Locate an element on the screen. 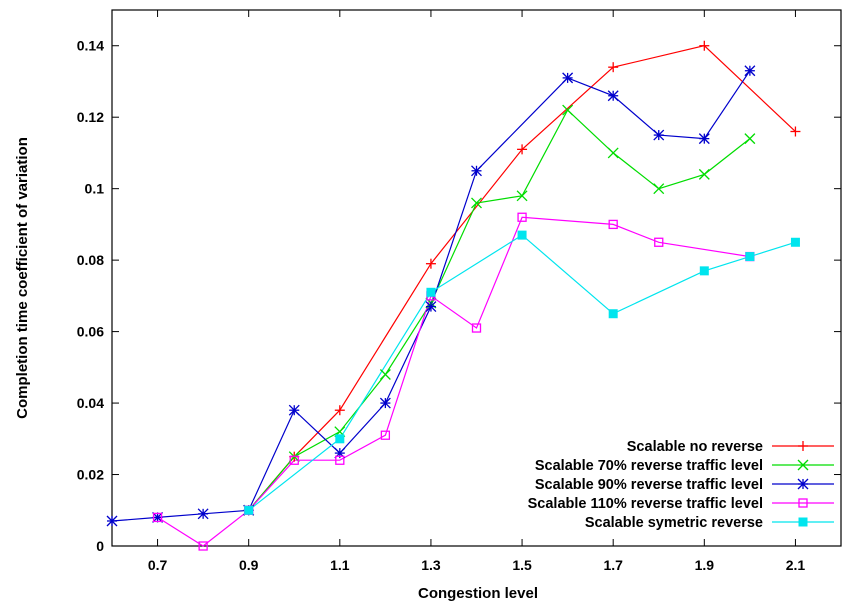 Image resolution: width=846 pixels, height=609 pixels. legend-label: Scalable no reverse is located at coordinates (695, 447).